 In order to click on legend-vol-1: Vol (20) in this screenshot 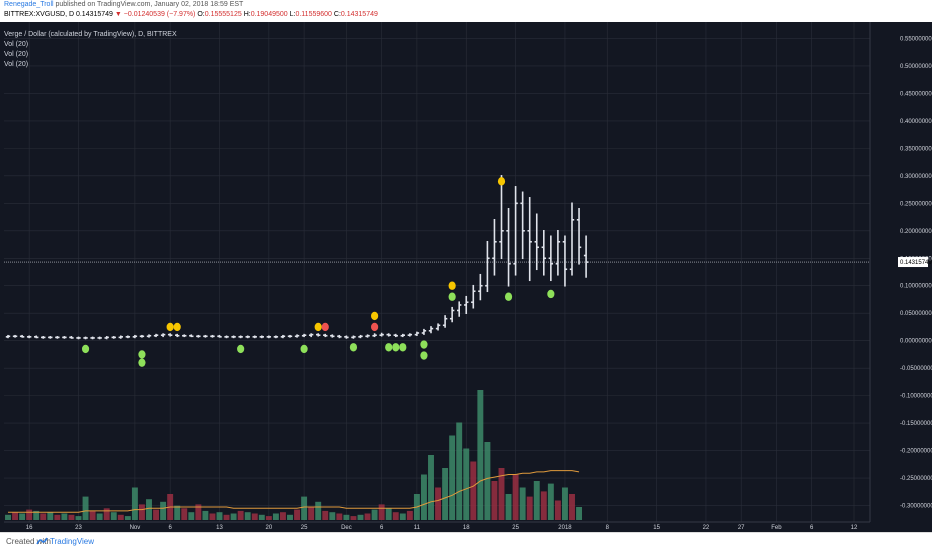, I will do `click(16, 44)`.